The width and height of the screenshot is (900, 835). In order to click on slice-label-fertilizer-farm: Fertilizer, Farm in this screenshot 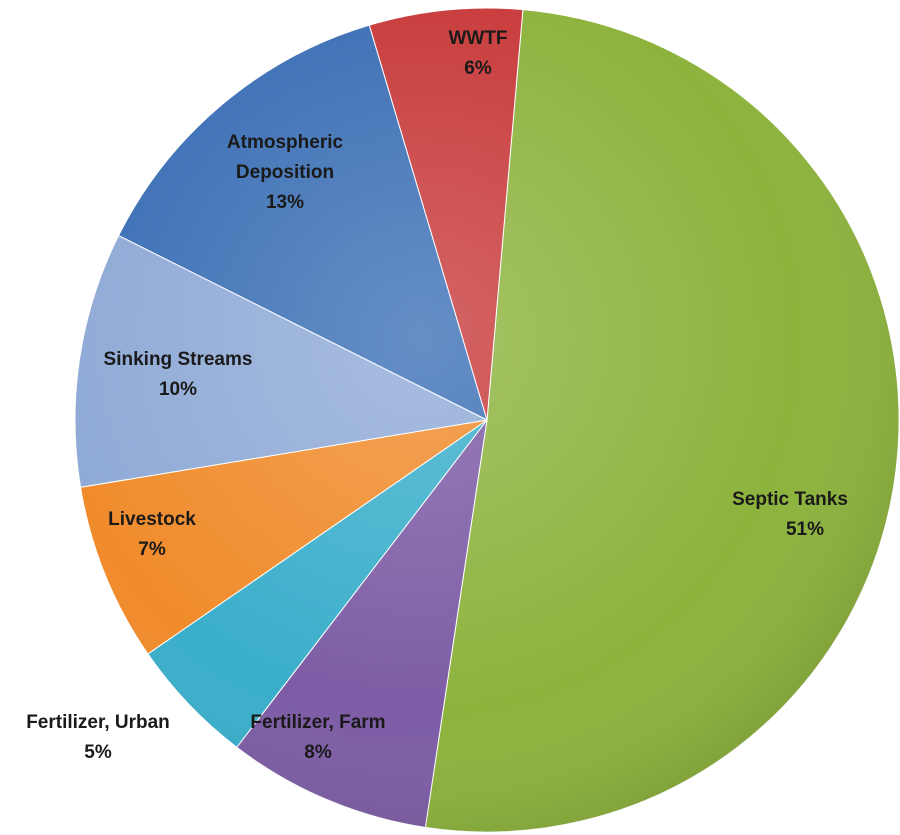, I will do `click(317, 722)`.